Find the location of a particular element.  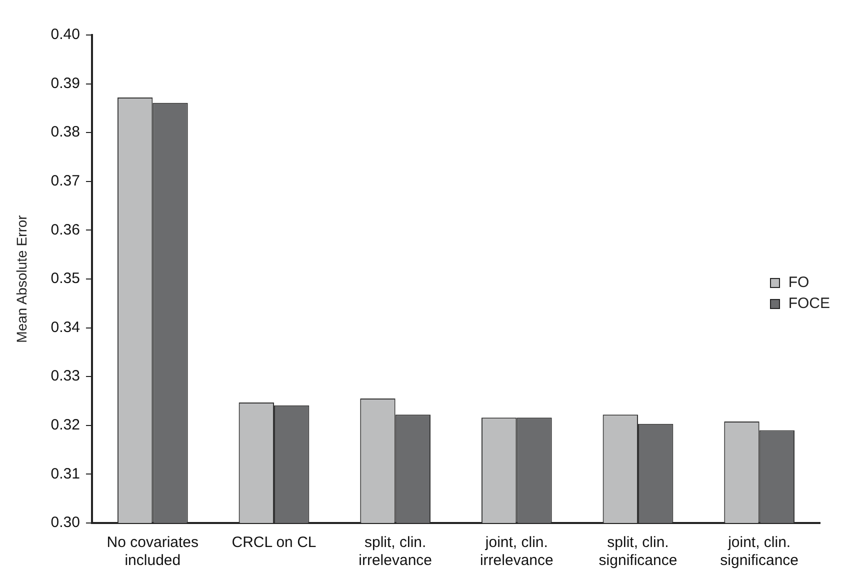

y-tick-label: 0.40 is located at coordinates (65, 35).